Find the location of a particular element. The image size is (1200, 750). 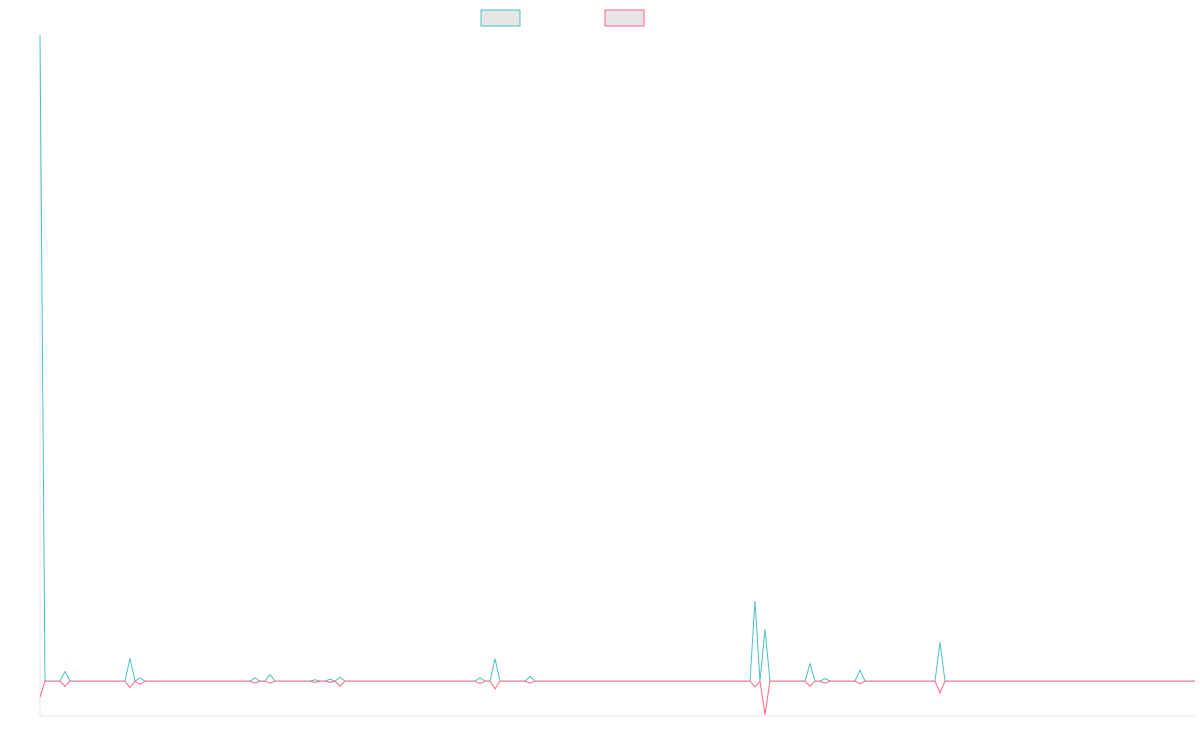

series-line is located at coordinates (617, 697).